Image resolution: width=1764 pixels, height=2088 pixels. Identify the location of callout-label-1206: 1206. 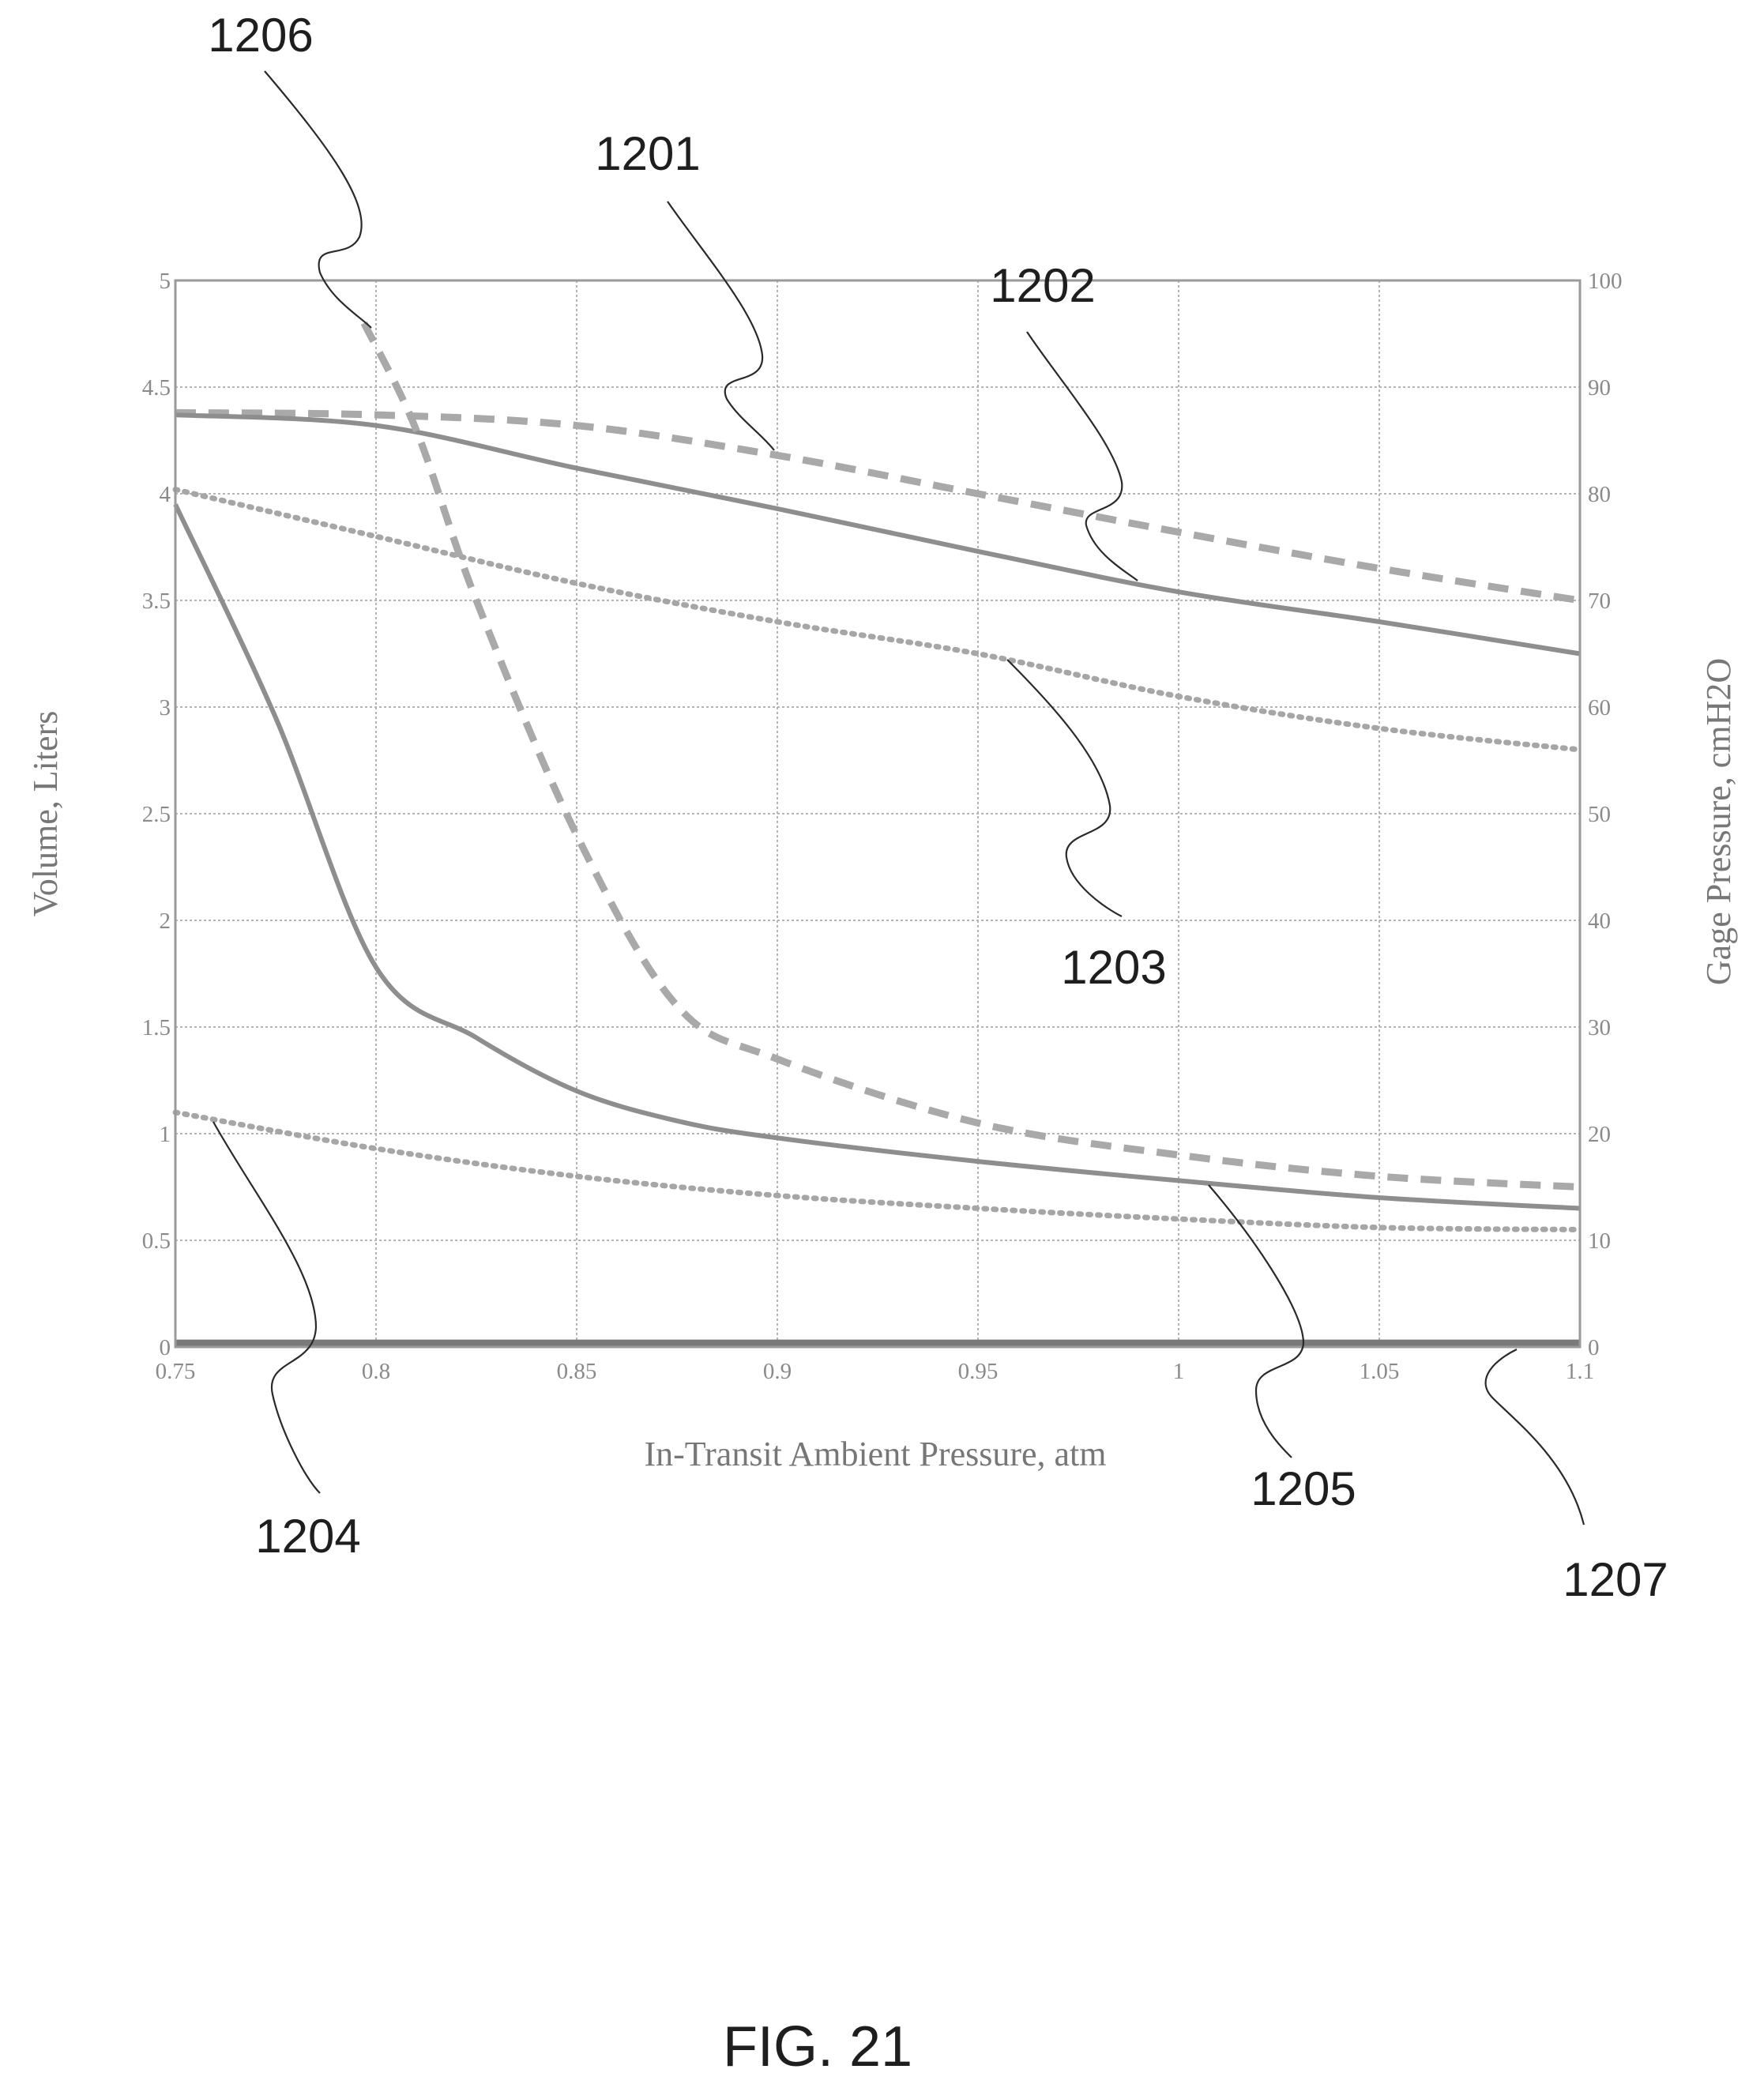
(260, 35).